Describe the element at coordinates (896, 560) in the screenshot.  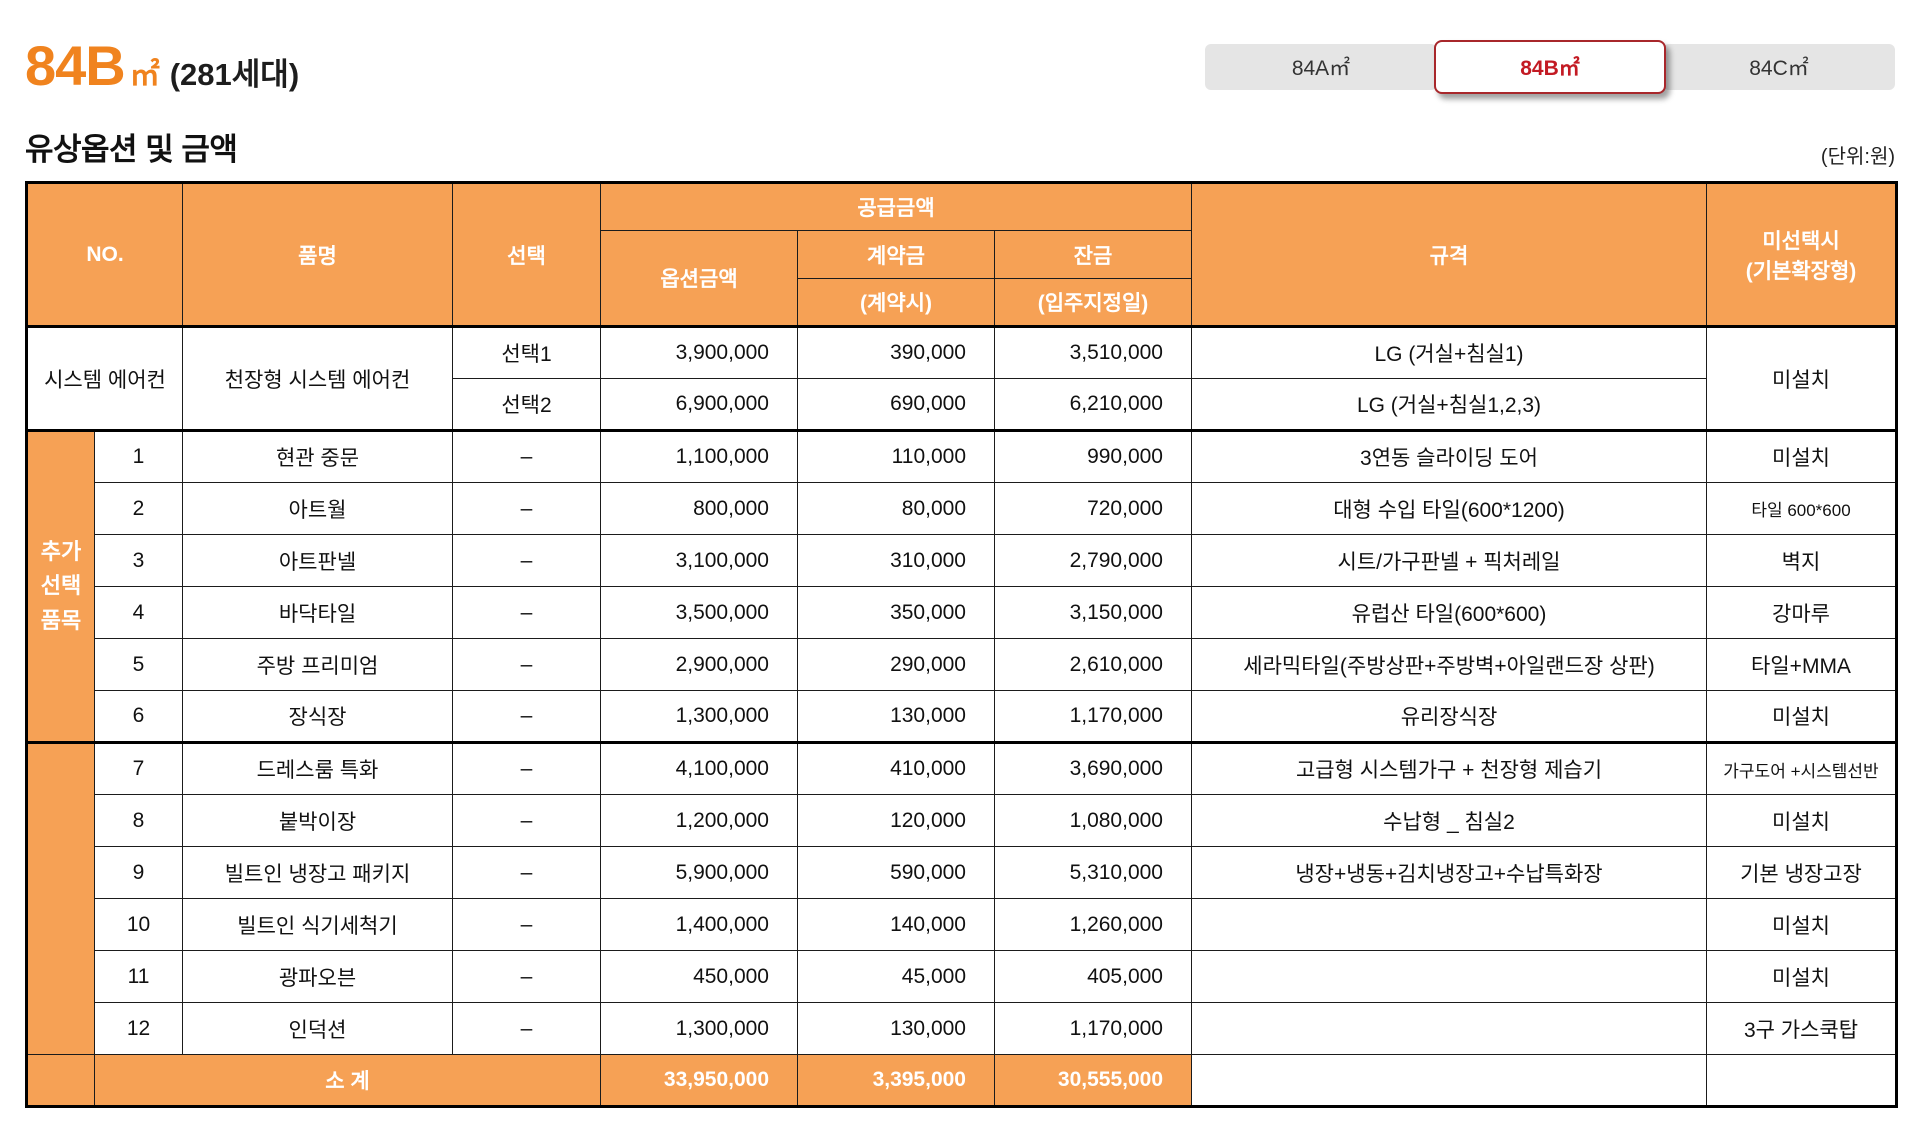
I see `cell-down-payment: 310,000` at that location.